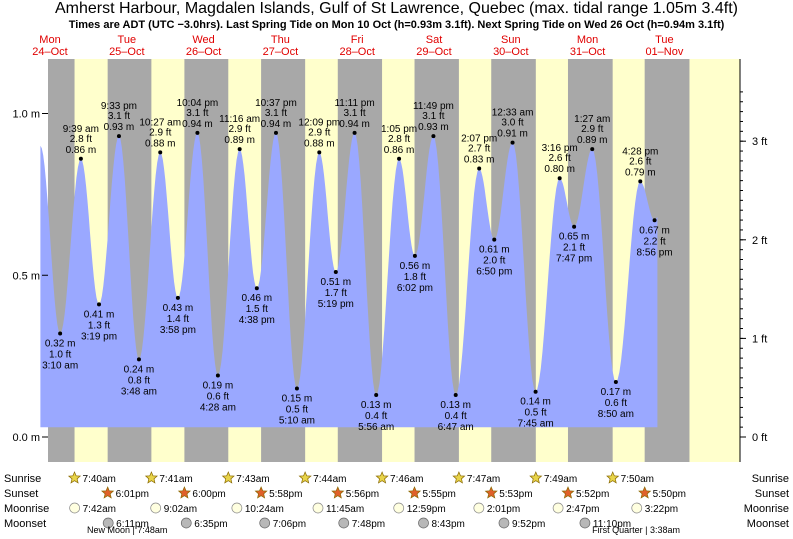  I want to click on tide-time-label: 9:33 pm, so click(119, 106).